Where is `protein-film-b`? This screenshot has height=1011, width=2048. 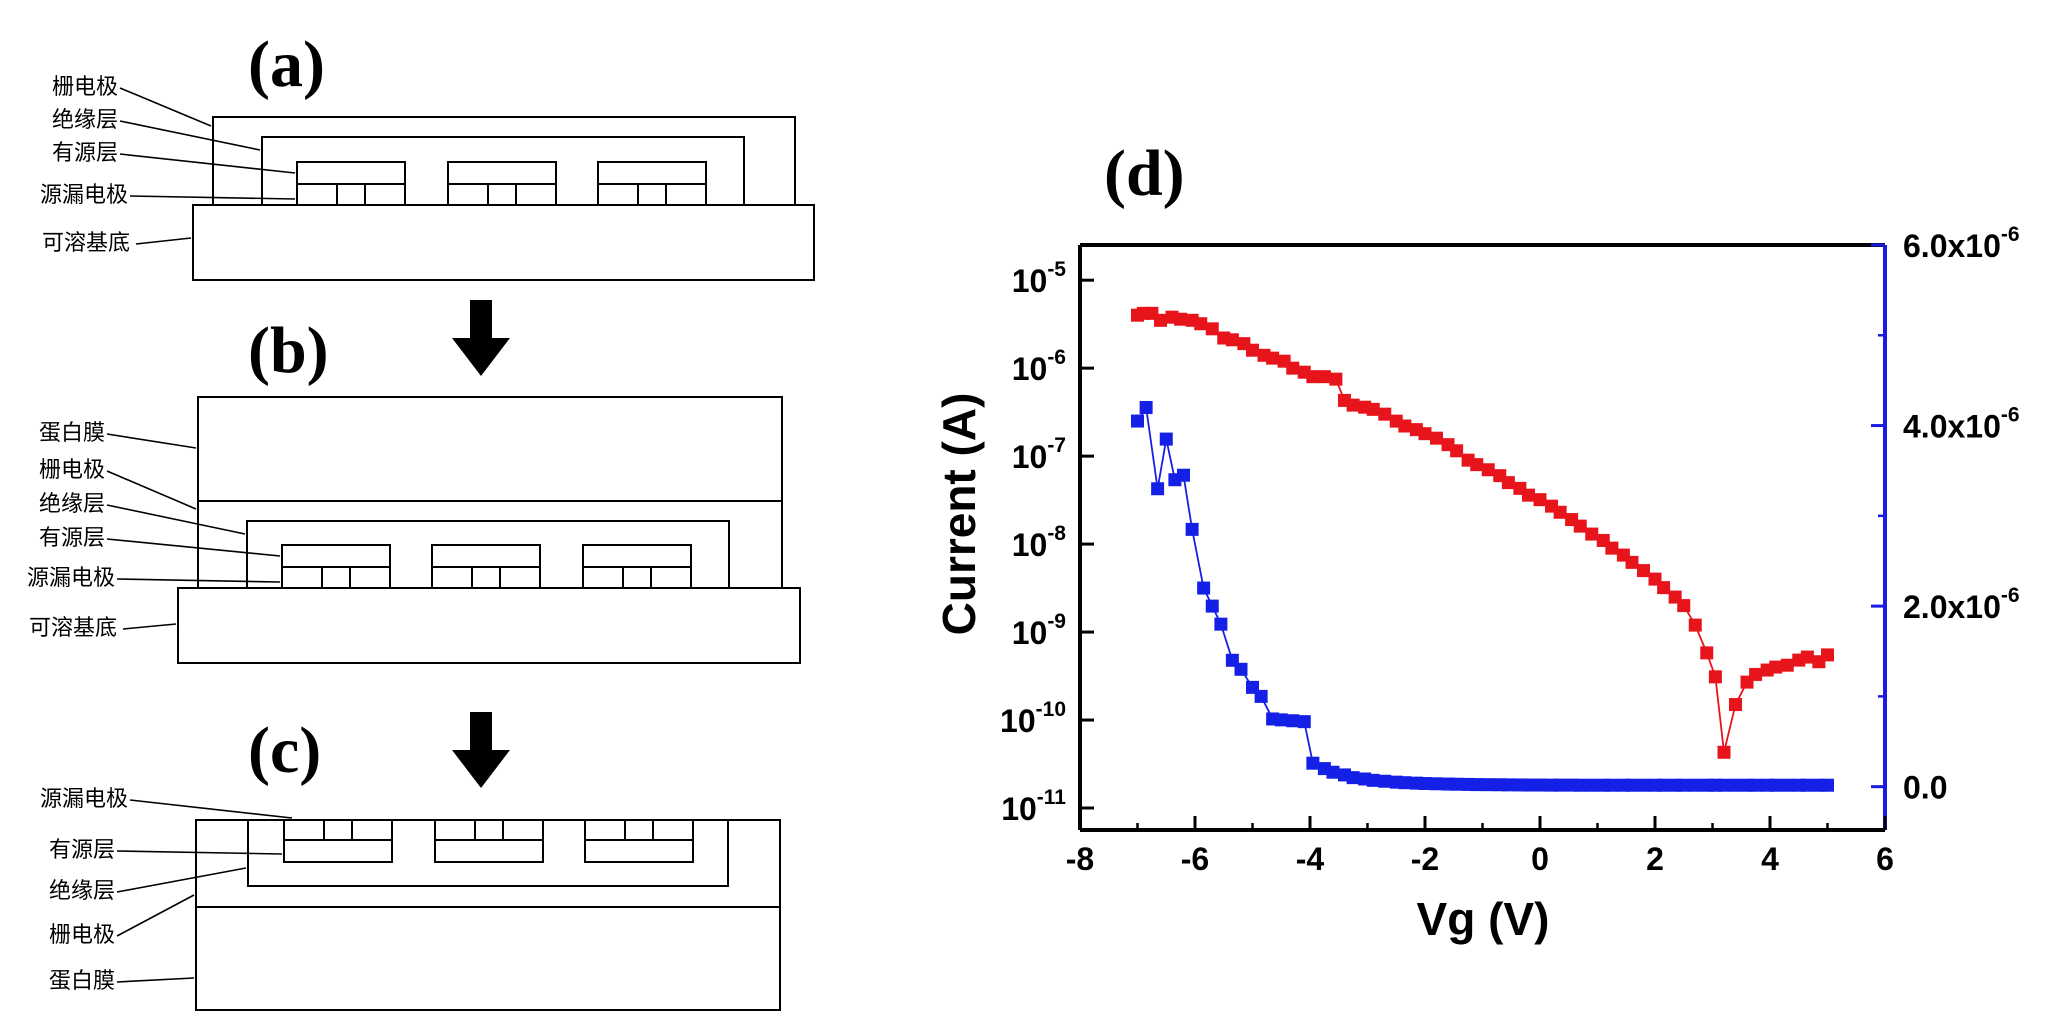
protein-film-b is located at coordinates (490, 449).